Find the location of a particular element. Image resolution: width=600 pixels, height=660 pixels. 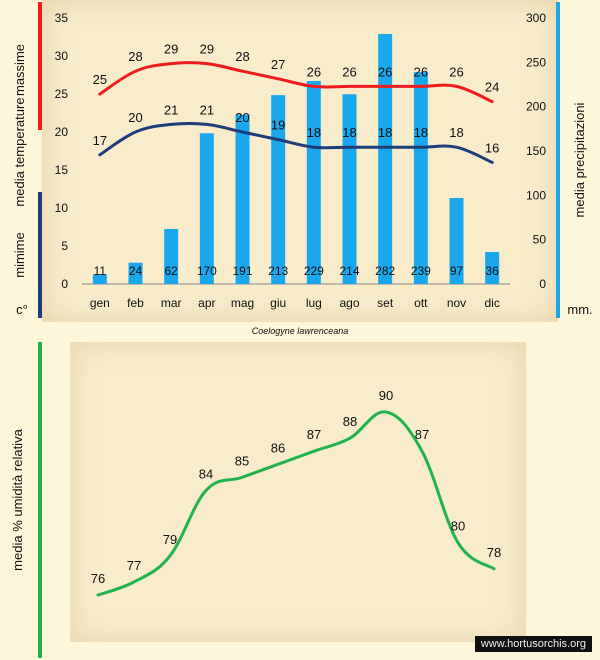

humidity-axis-label: media % umidità relativa is located at coordinates (17, 499).